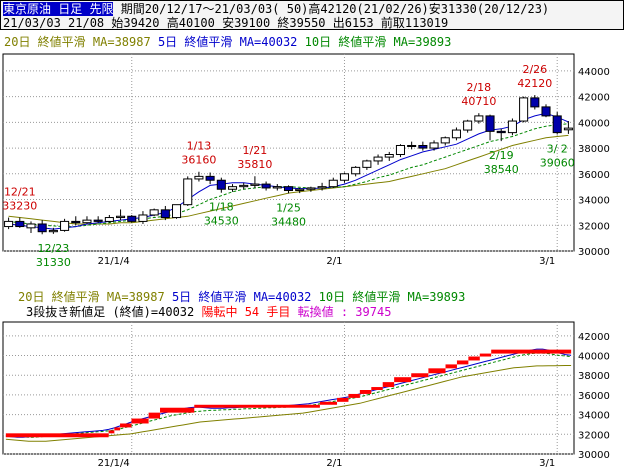 This screenshot has height=473, width=624. I want to click on period-low: 安31330(20/12/23), so click(489, 9).